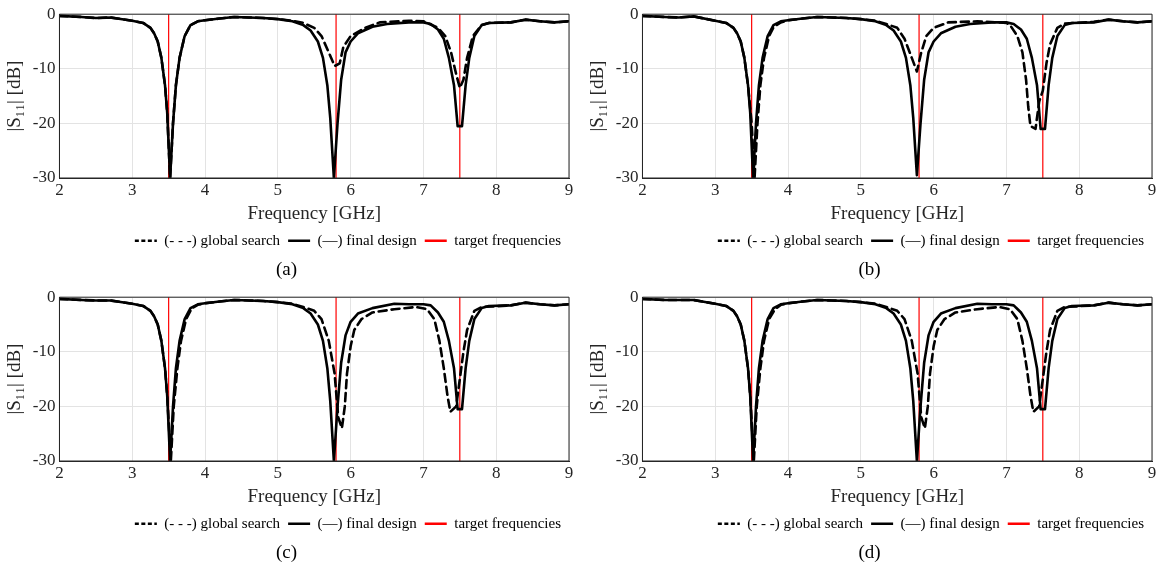 The height and width of the screenshot is (566, 1167). Describe the element at coordinates (869, 268) in the screenshot. I see `text: (b)` at that location.